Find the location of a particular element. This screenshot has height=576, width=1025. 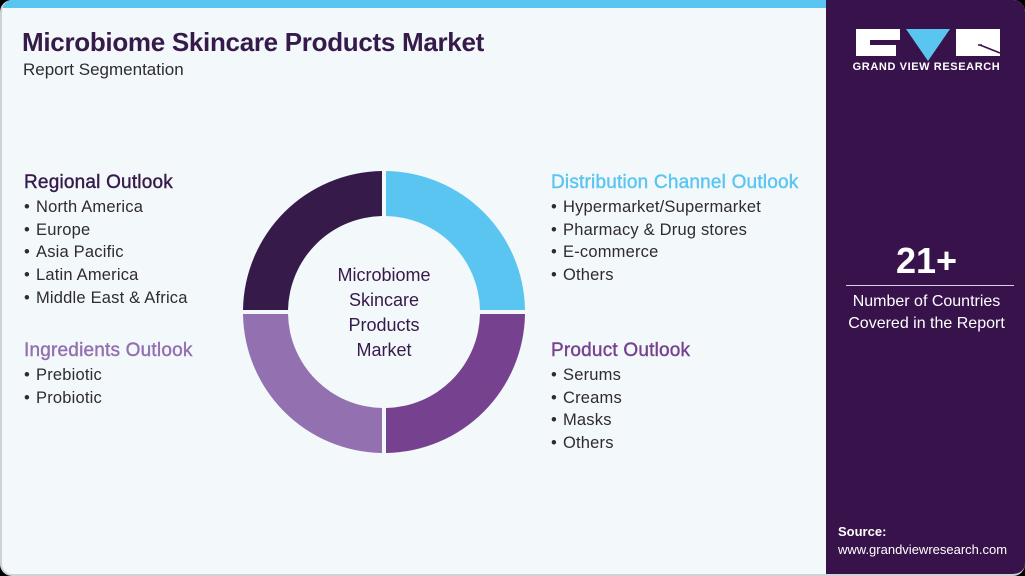

segment-title: Regional Outlook is located at coordinates (98, 182).